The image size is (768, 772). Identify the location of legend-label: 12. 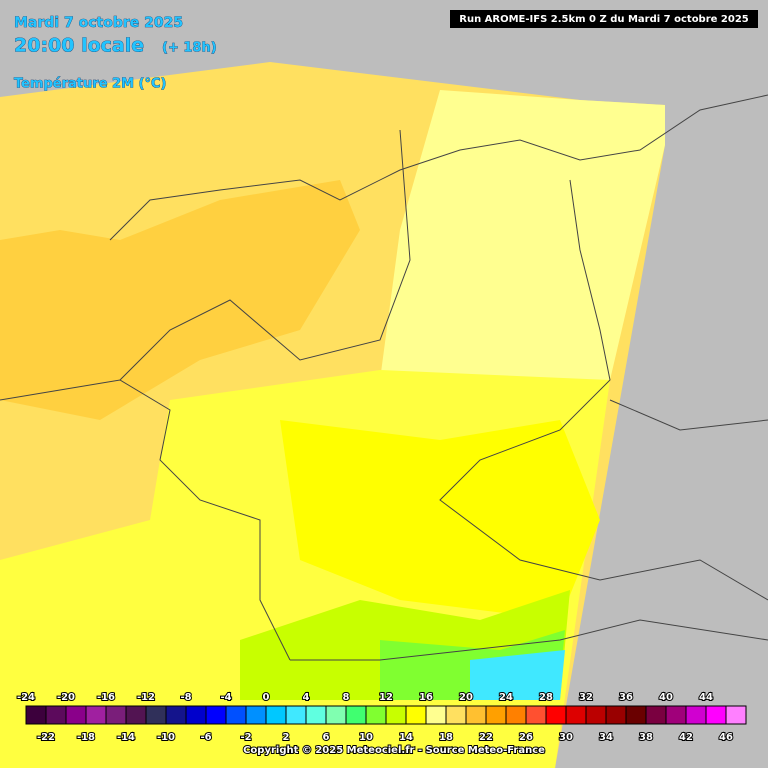
(386, 697).